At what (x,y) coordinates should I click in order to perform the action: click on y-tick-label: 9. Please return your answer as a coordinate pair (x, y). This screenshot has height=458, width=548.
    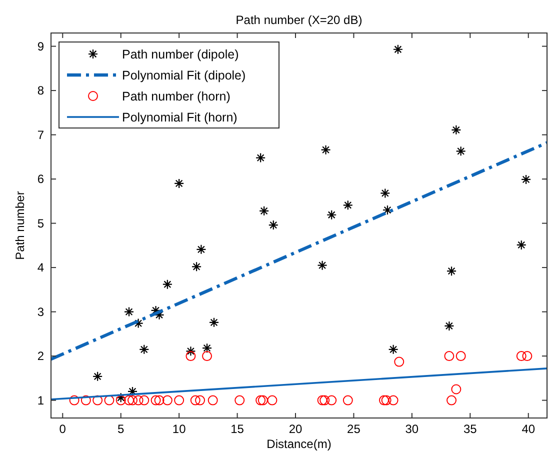
    Looking at the image, I should click on (40, 46).